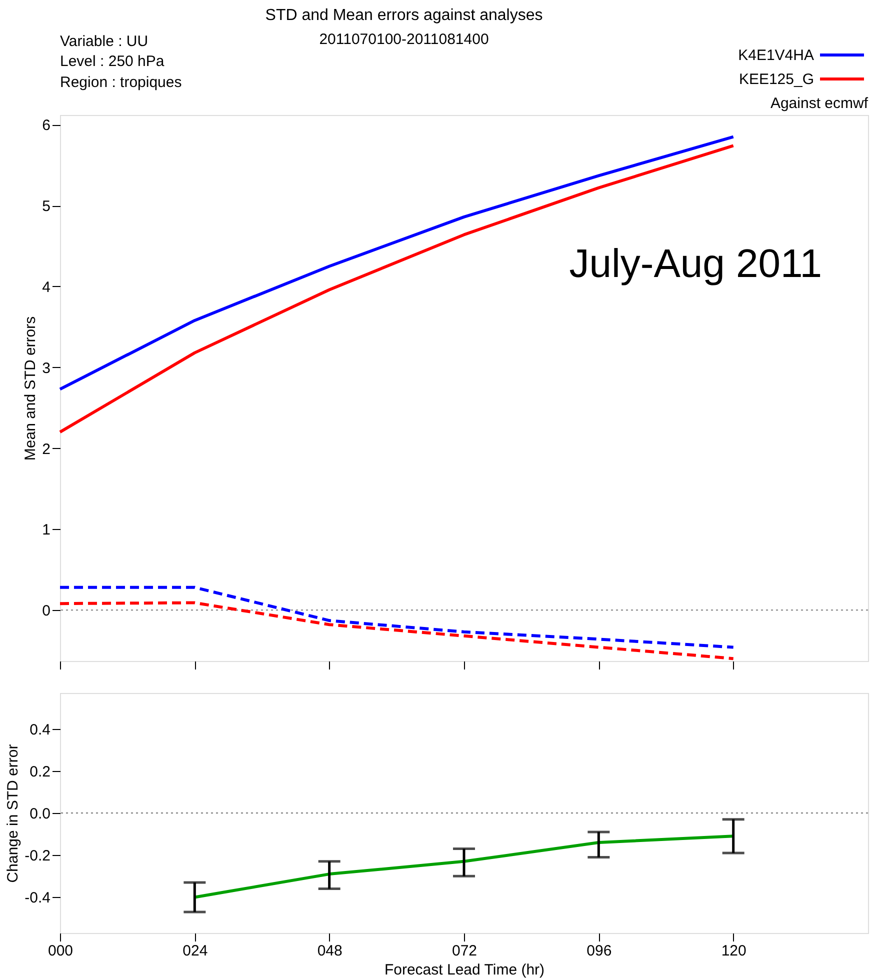 This screenshot has width=878, height=978. Describe the element at coordinates (46, 611) in the screenshot. I see `y-tick-label: 0` at that location.